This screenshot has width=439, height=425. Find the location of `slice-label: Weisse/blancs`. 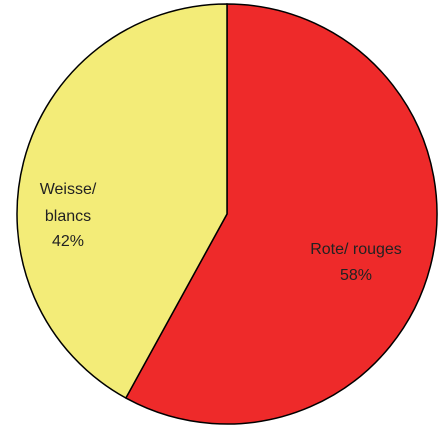

slice-label: Weisse/blancs is located at coordinates (68, 203).